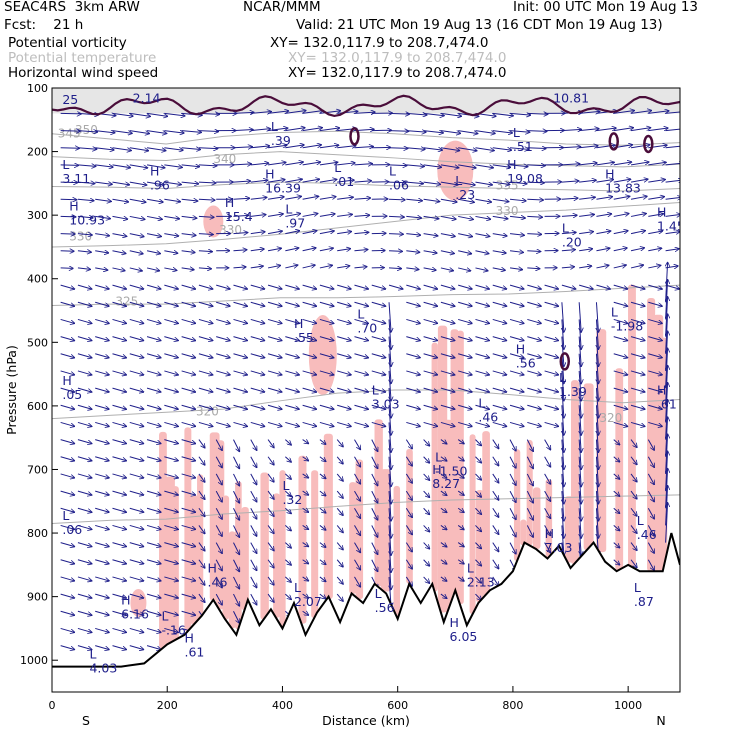 This screenshot has height=740, width=740. I want to click on y-tick-label: 600, so click(37, 406).